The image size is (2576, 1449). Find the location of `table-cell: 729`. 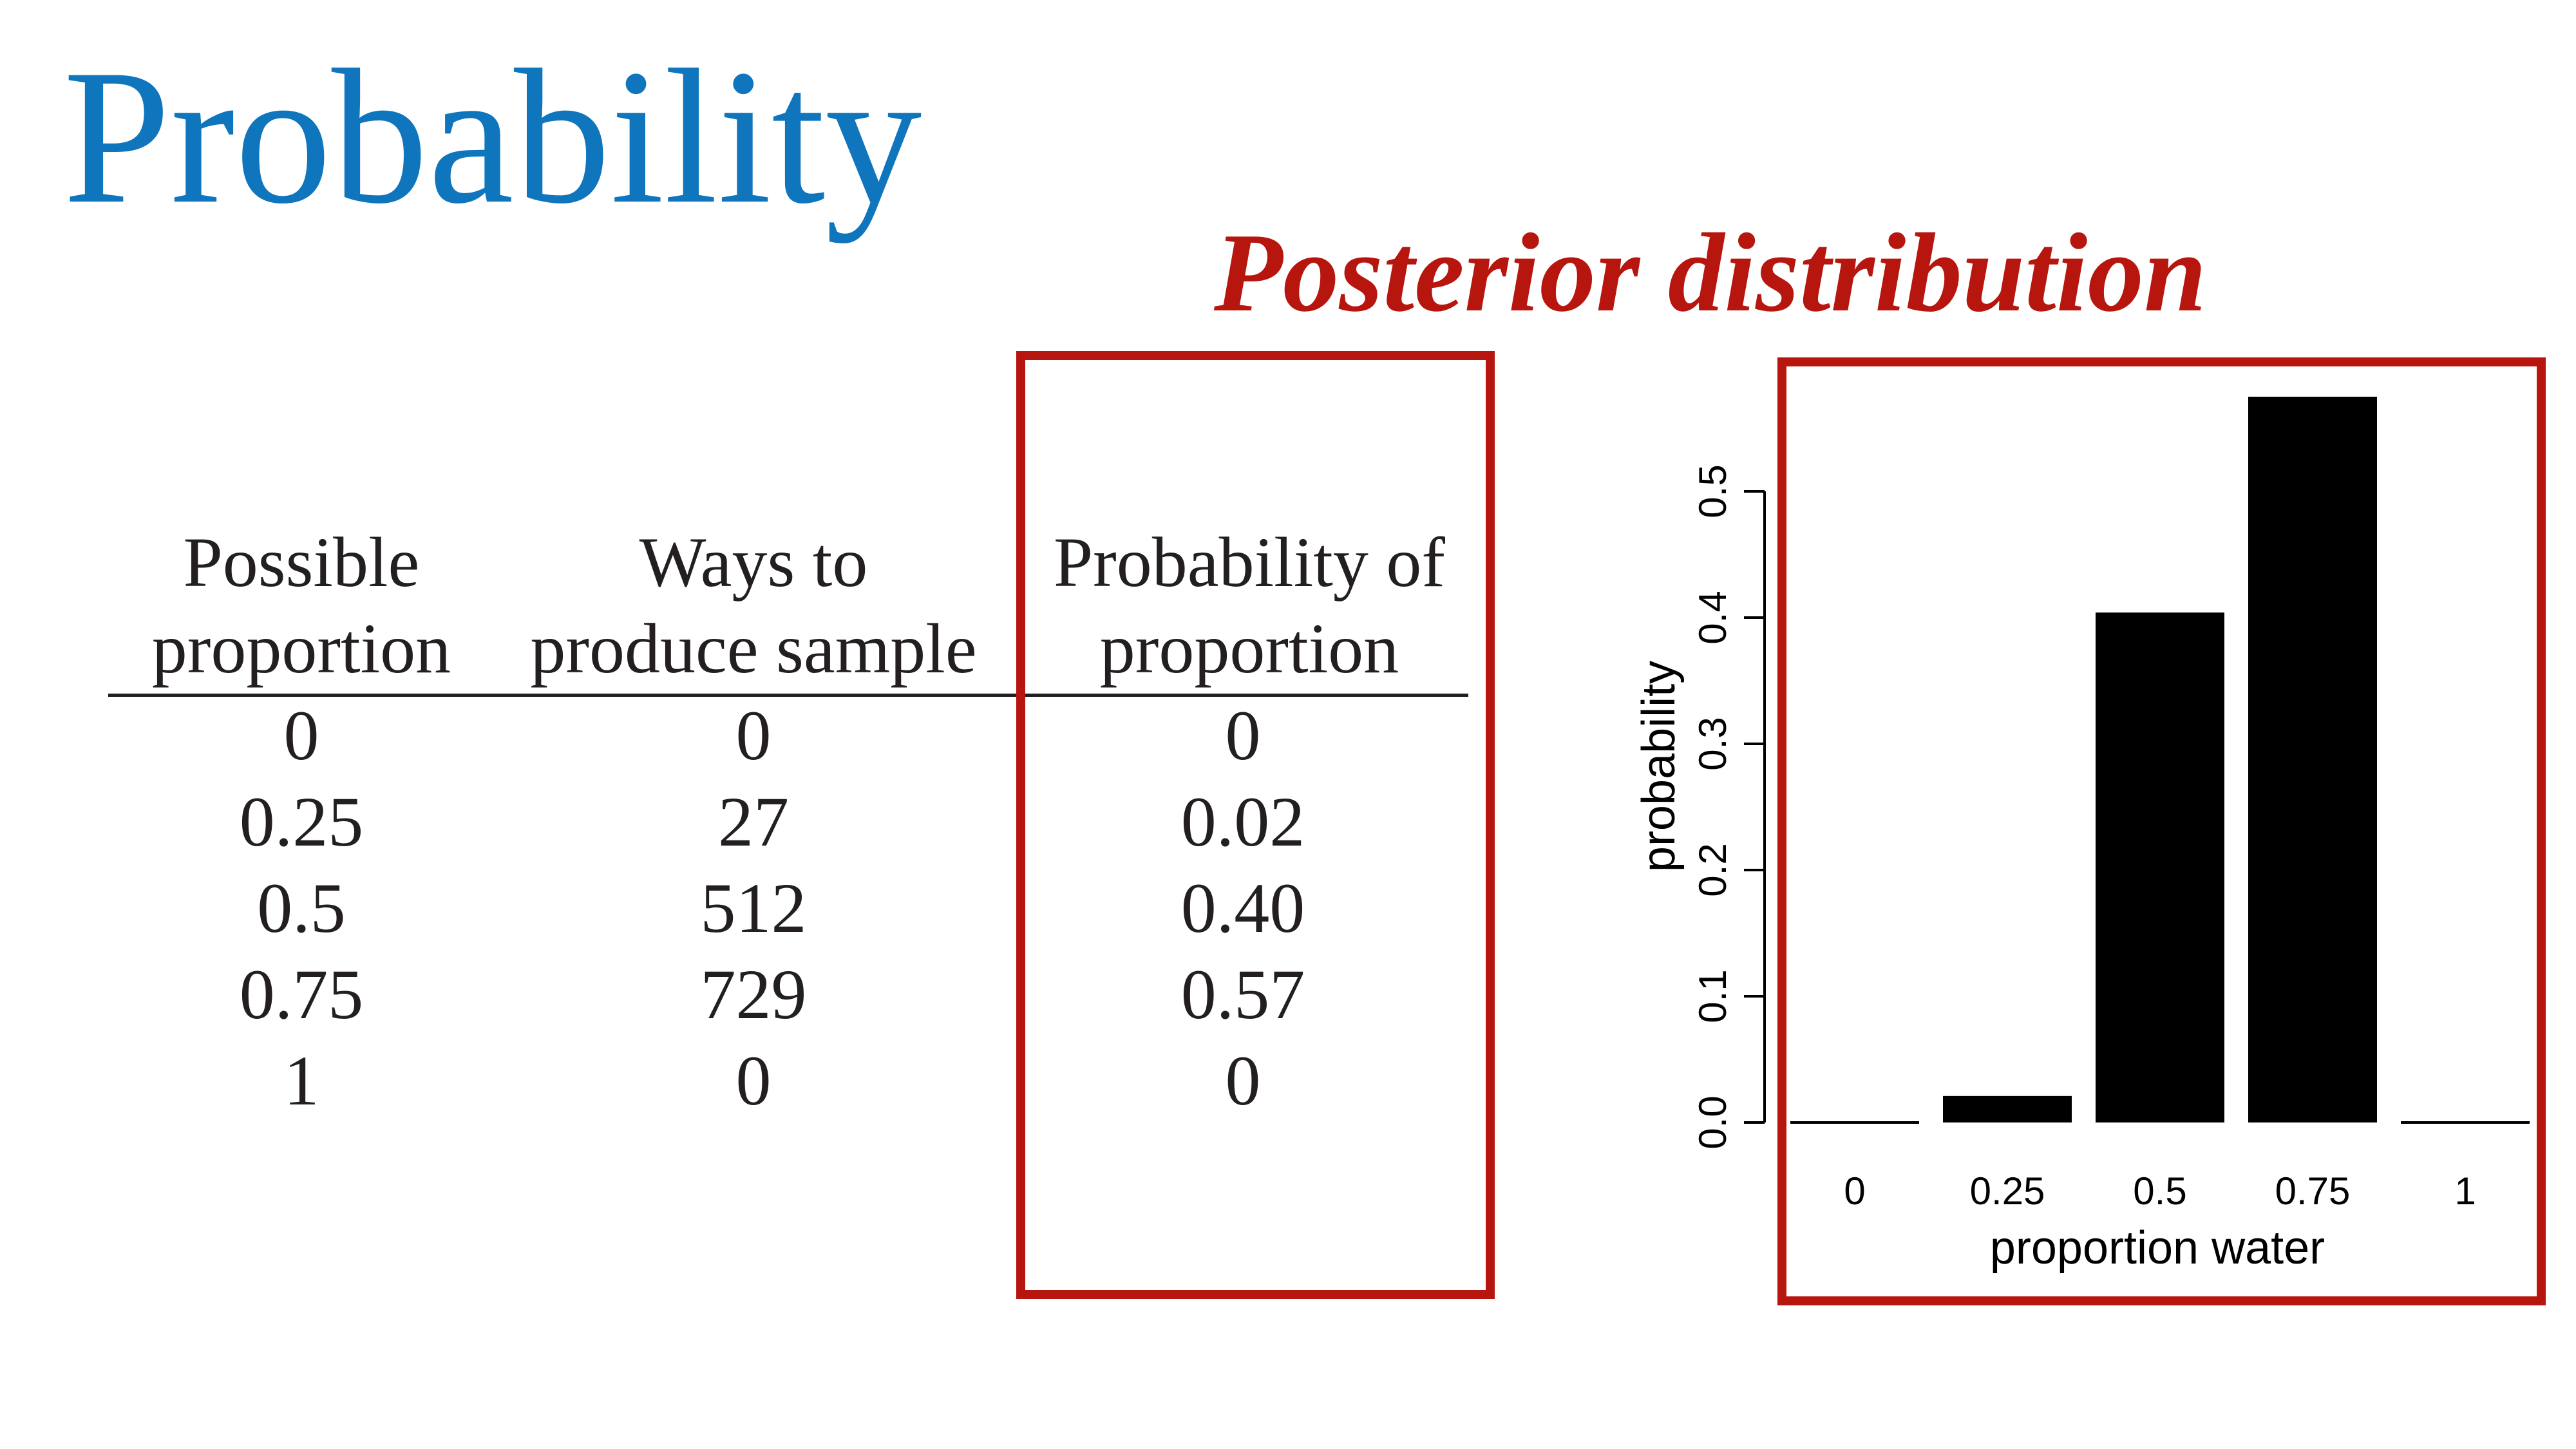

table-cell: 729 is located at coordinates (753, 995).